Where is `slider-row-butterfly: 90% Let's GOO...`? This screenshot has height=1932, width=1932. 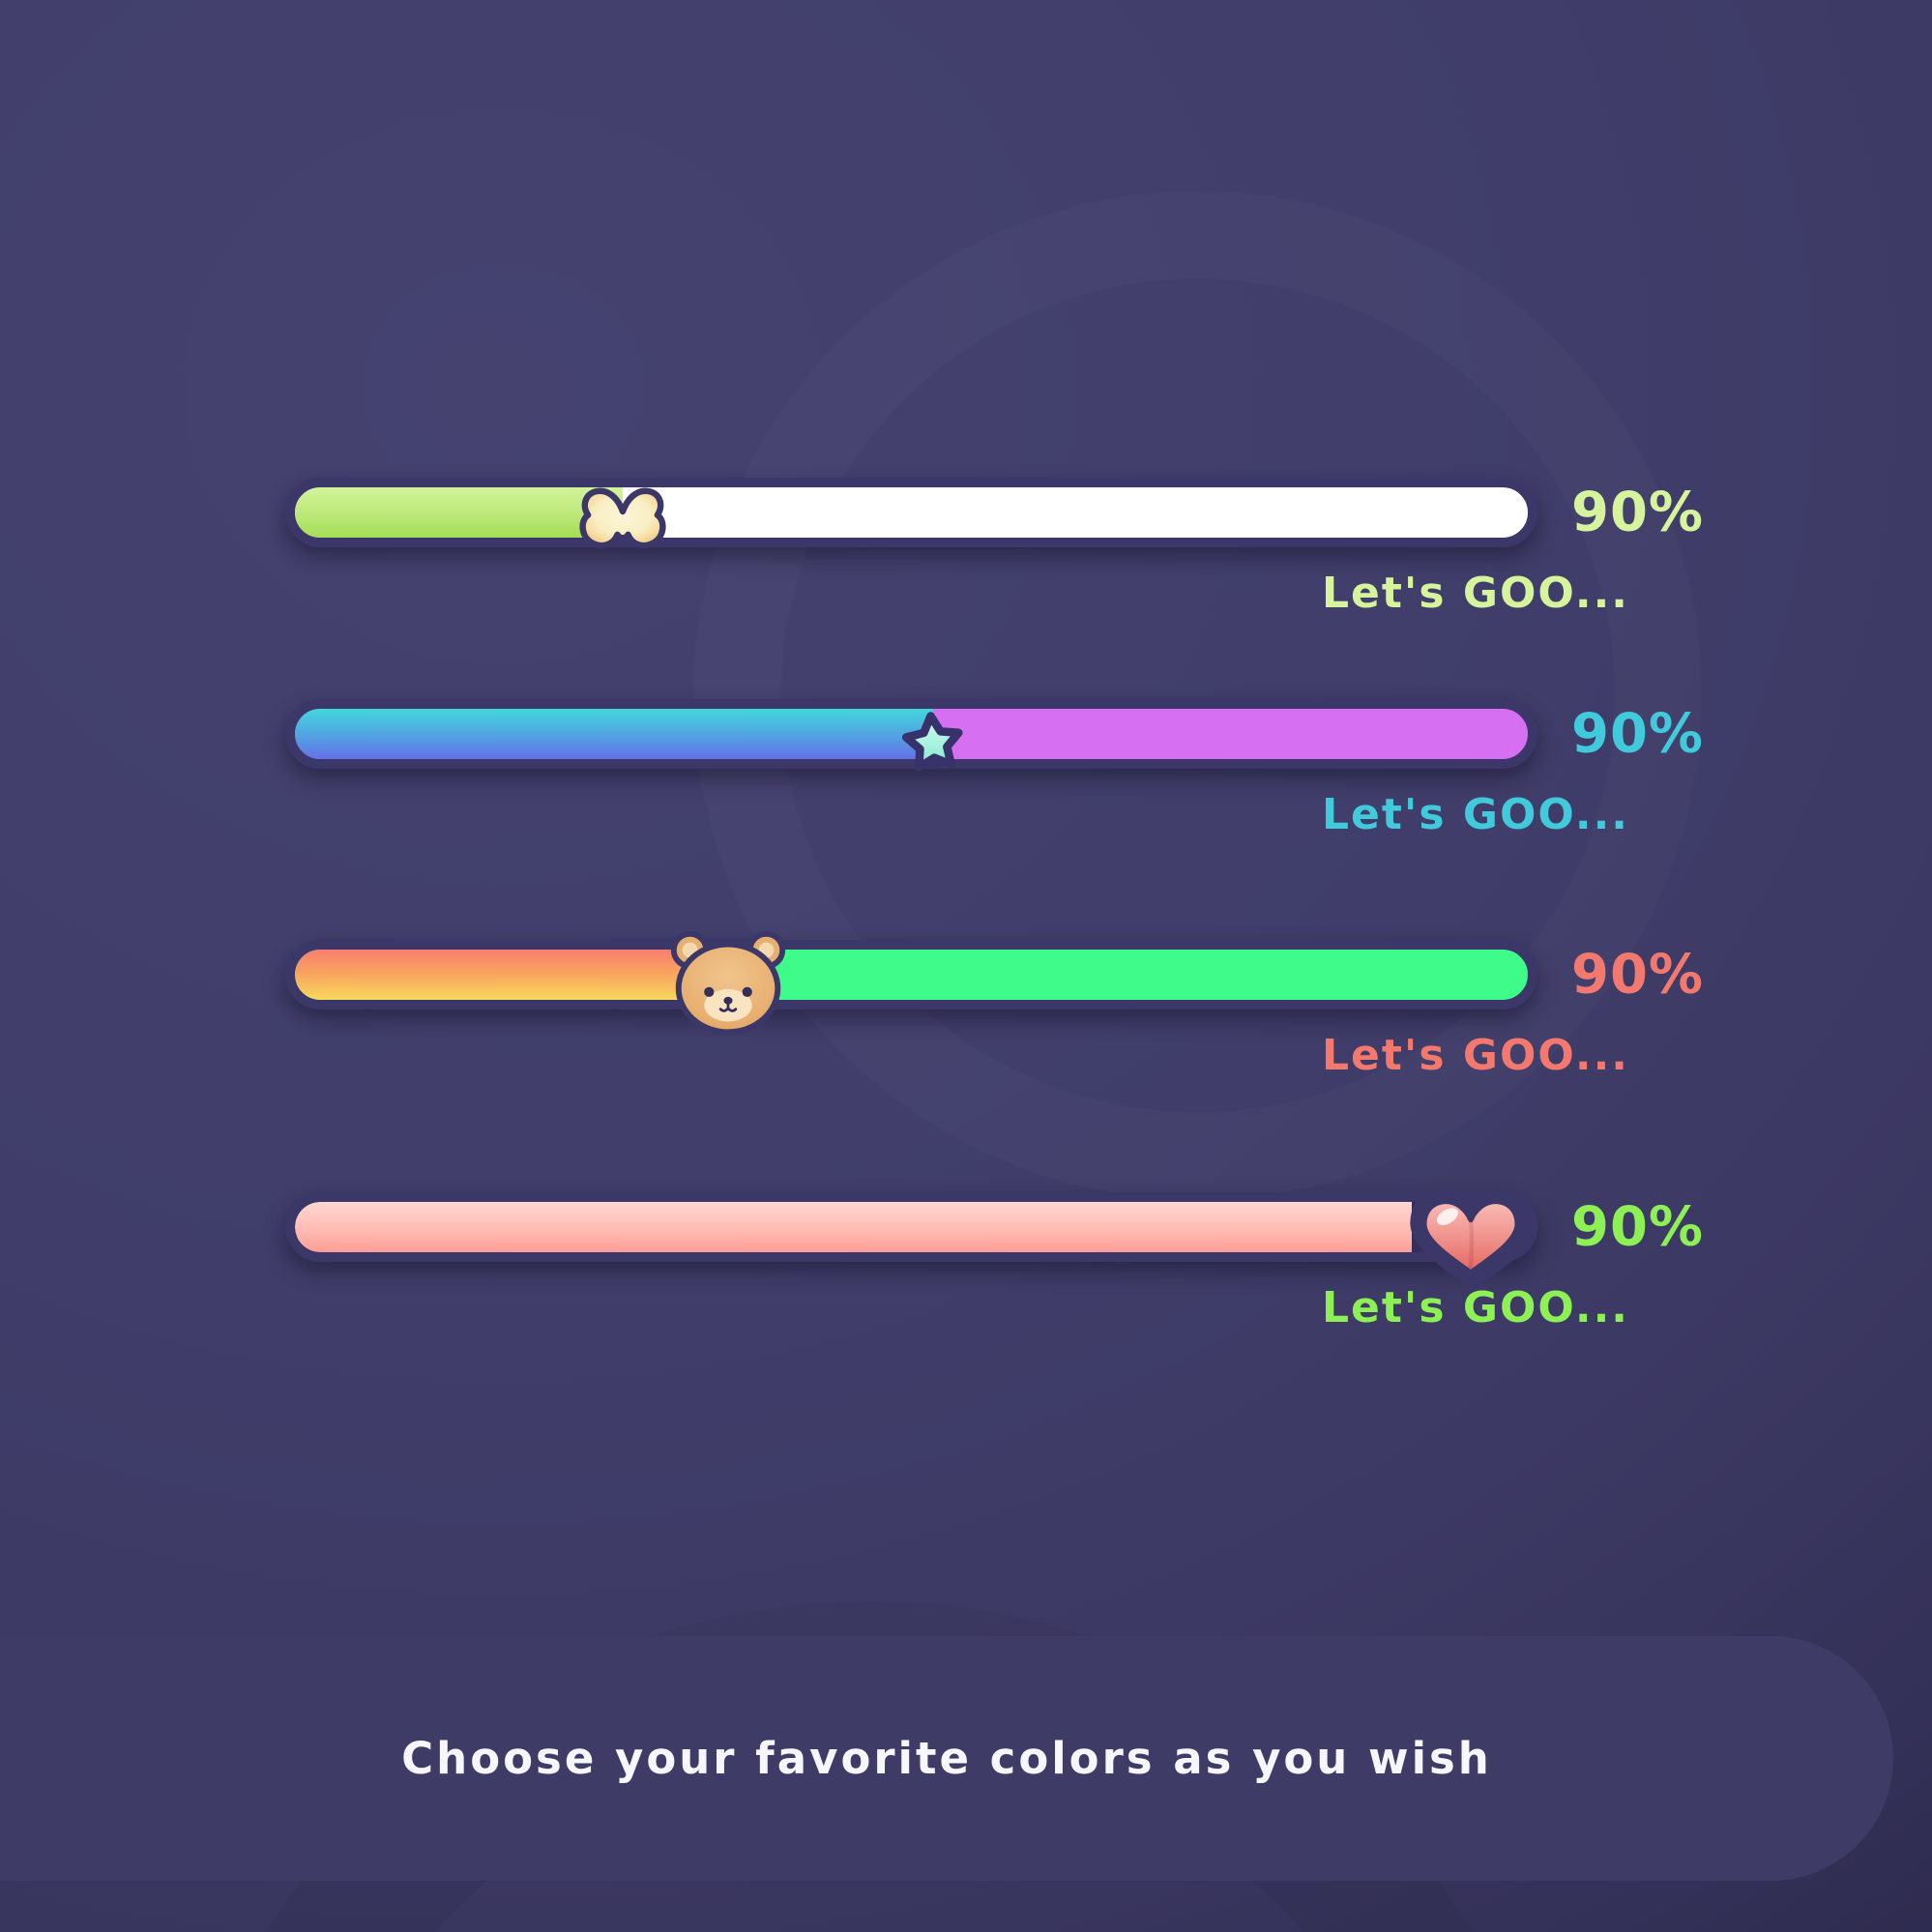
slider-row-butterfly: 90% Let's GOO... is located at coordinates (994, 574).